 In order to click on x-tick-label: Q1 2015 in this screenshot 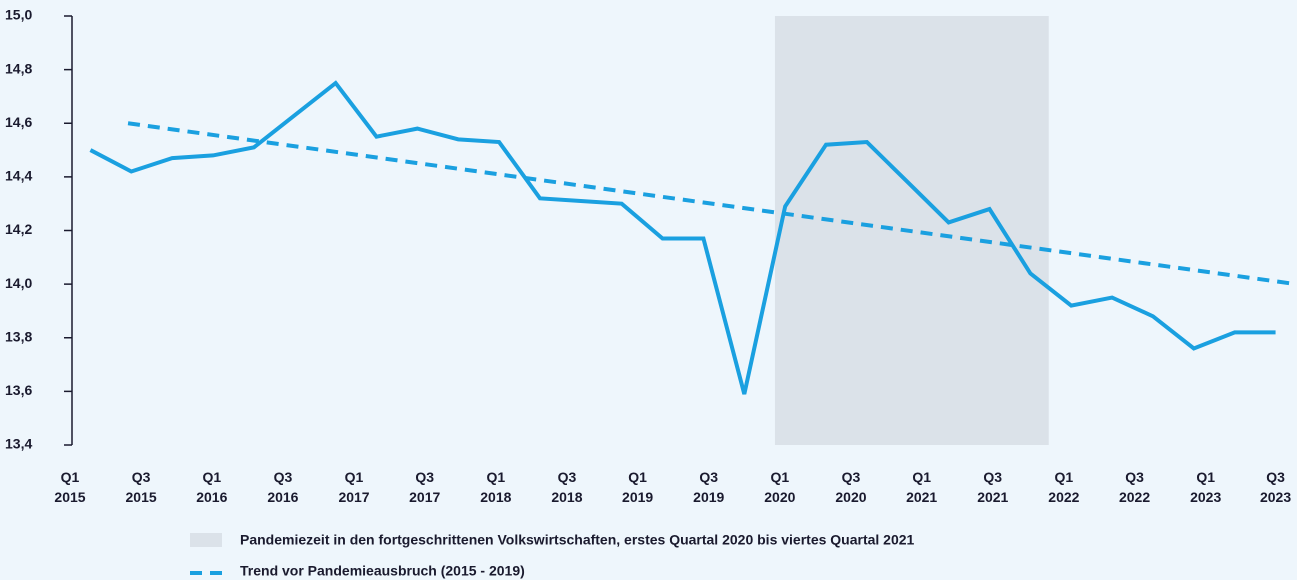, I will do `click(70, 487)`.